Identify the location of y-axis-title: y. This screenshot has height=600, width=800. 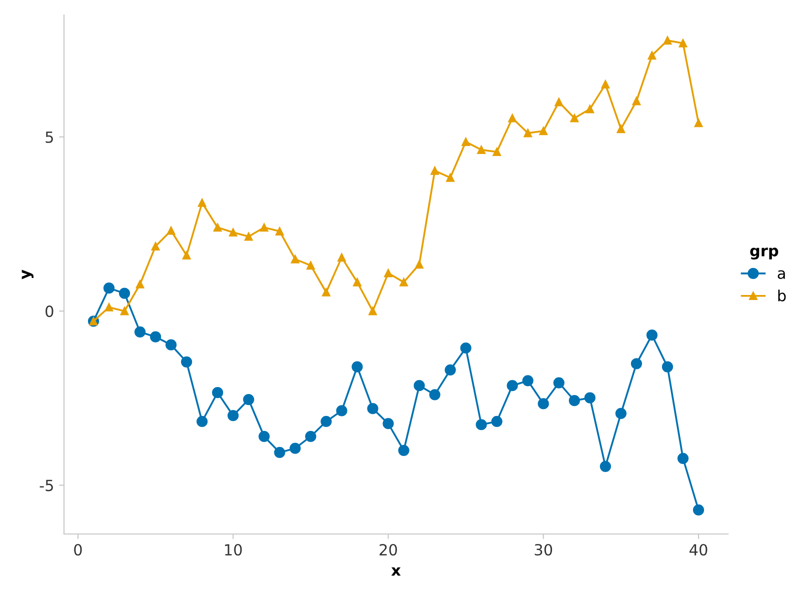
(28, 275).